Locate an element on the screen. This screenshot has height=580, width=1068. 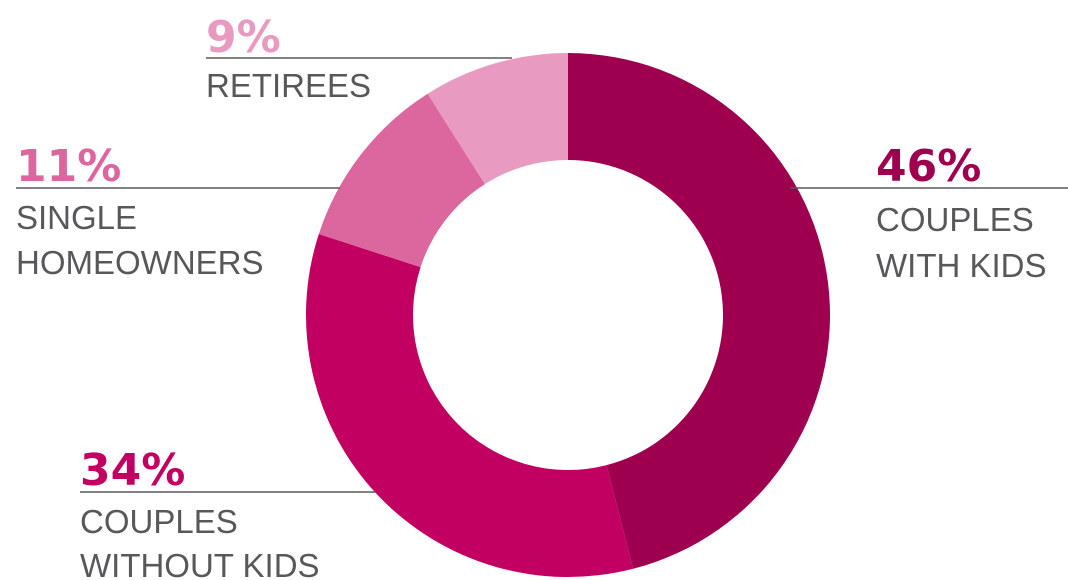
data-label-couples-with-kids-line1: COUPLES is located at coordinates (955, 219).